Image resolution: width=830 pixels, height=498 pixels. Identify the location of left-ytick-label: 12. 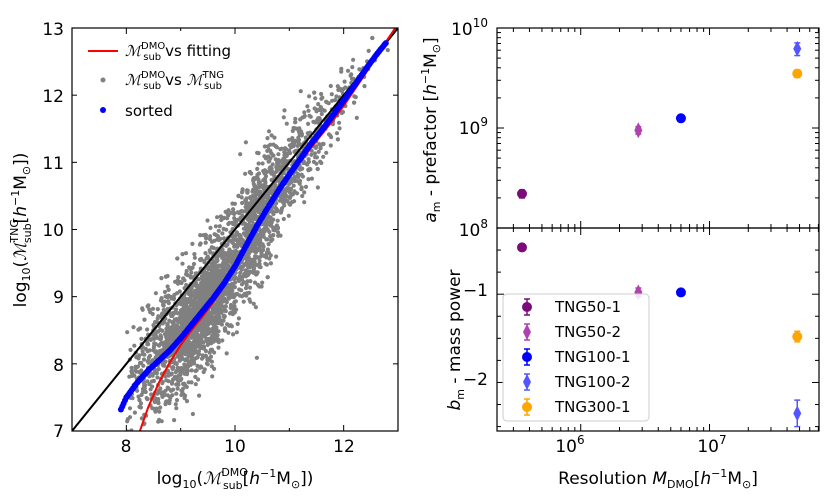
(53, 97).